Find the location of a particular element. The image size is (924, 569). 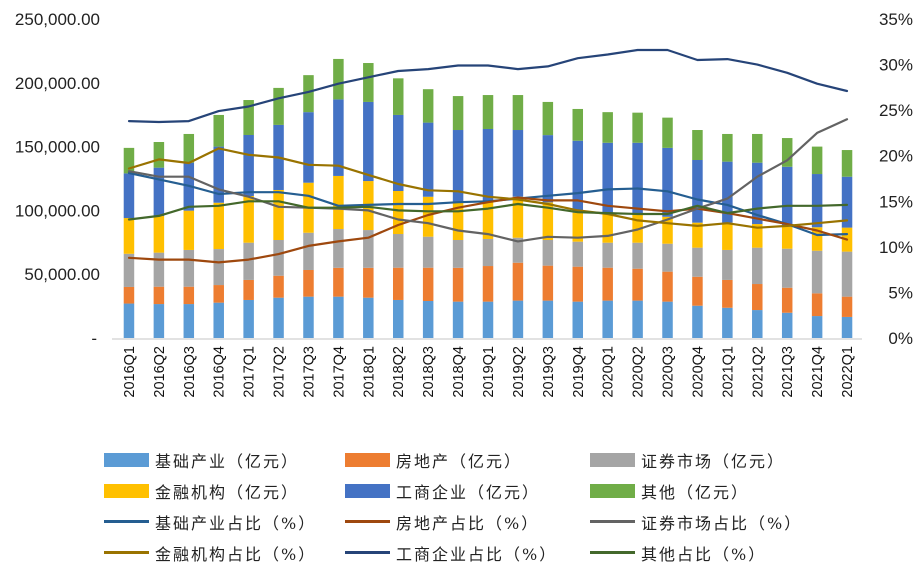

legend-item-securities-share: 证券市场占比（%） is located at coordinates (710, 522).